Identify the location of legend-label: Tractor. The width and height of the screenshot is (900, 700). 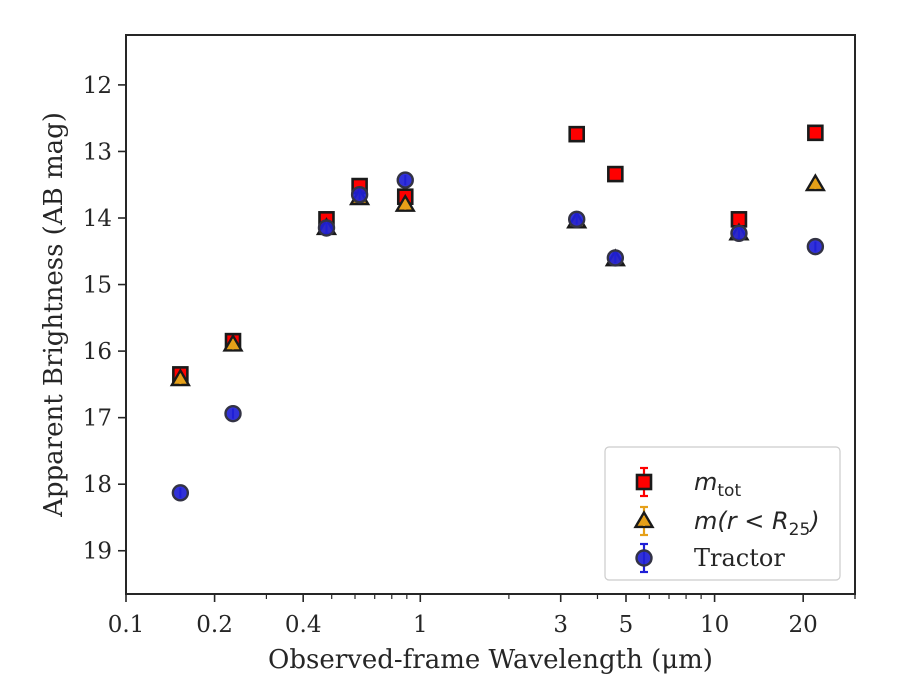
(739, 558).